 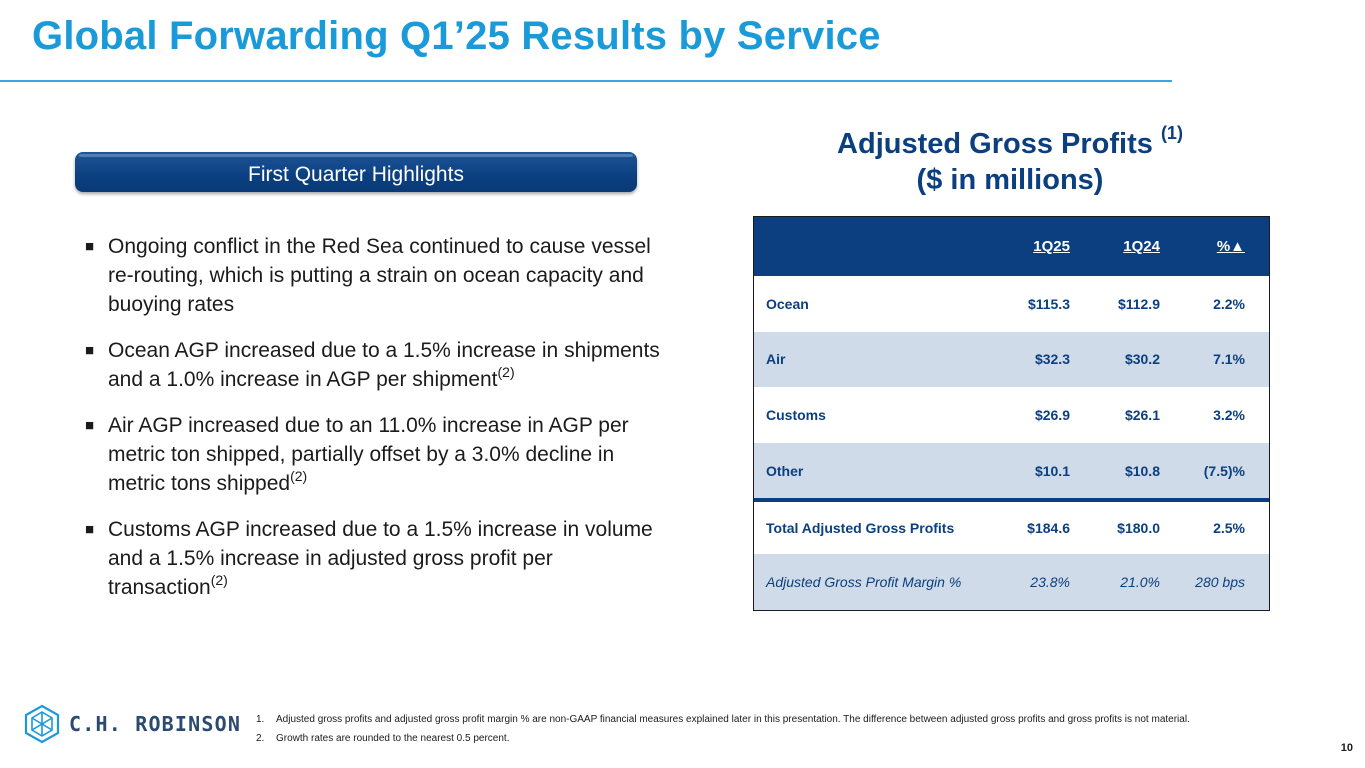 What do you see at coordinates (1010, 180) in the screenshot?
I see `table-subtitle: ($ in millions)` at bounding box center [1010, 180].